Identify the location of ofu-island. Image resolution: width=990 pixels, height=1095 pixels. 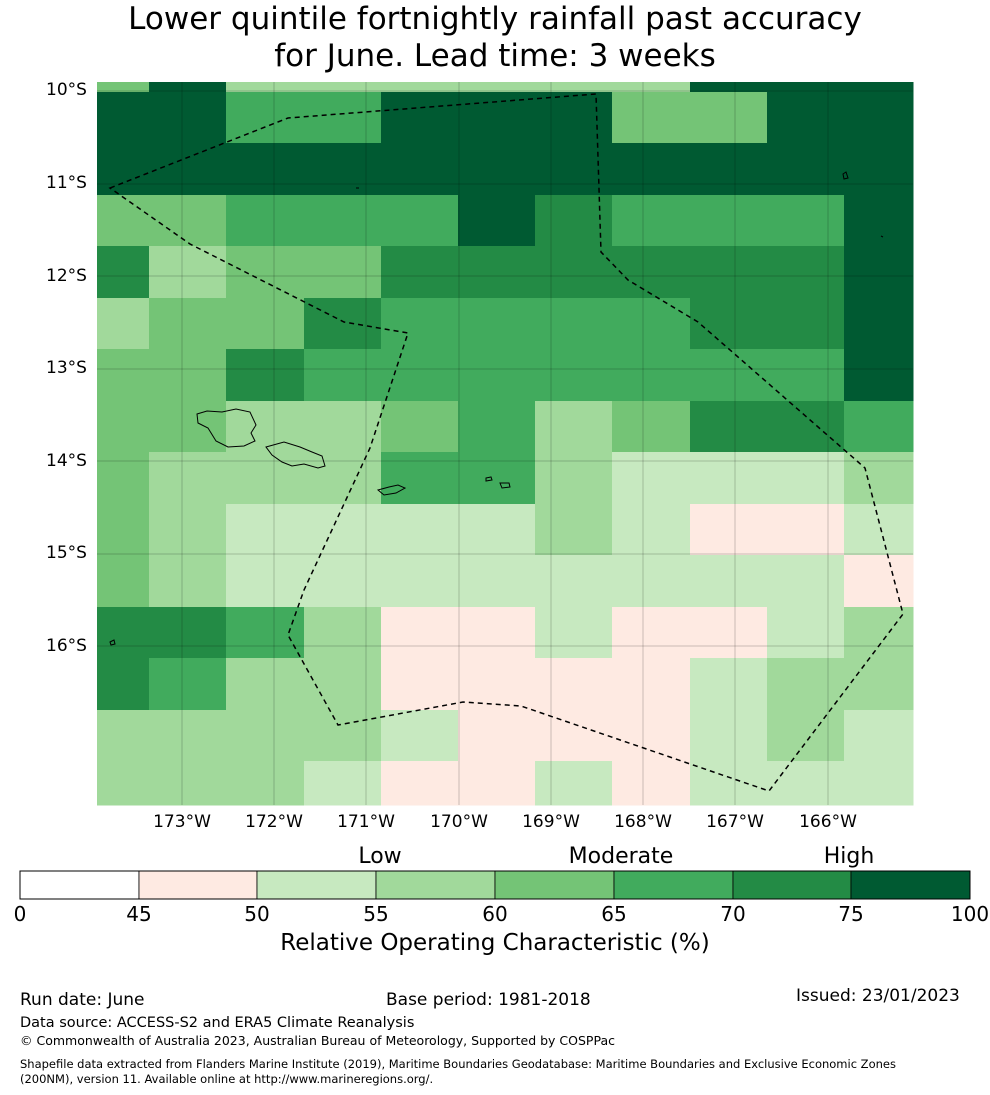
(489, 479).